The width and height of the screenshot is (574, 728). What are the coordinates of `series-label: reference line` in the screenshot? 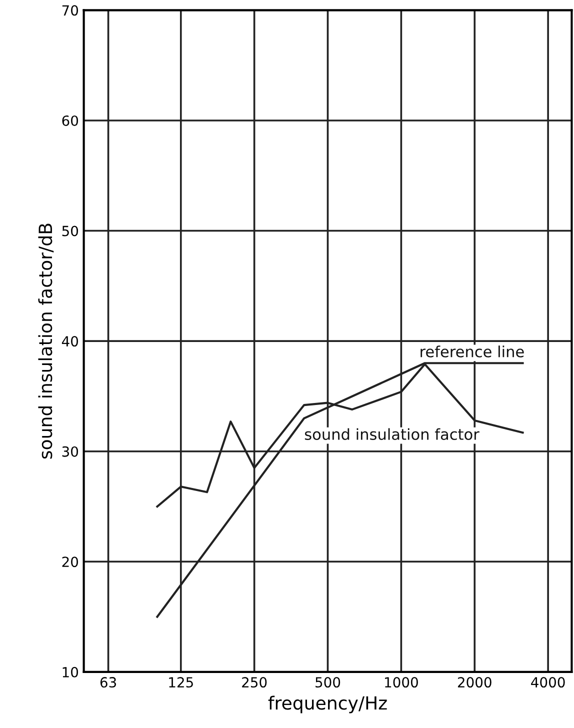 It's located at (472, 352).